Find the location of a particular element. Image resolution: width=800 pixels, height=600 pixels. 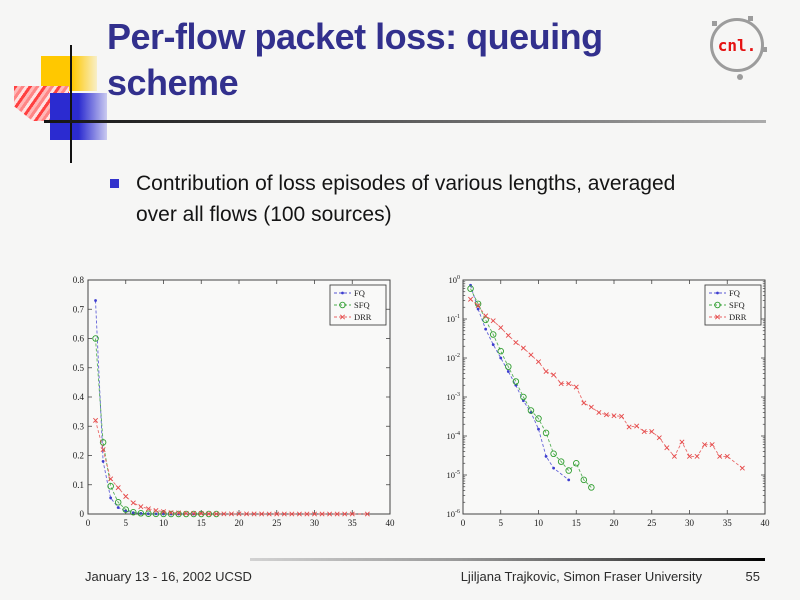

svg-text: 10⁻⁴ is located at coordinates (454, 436).